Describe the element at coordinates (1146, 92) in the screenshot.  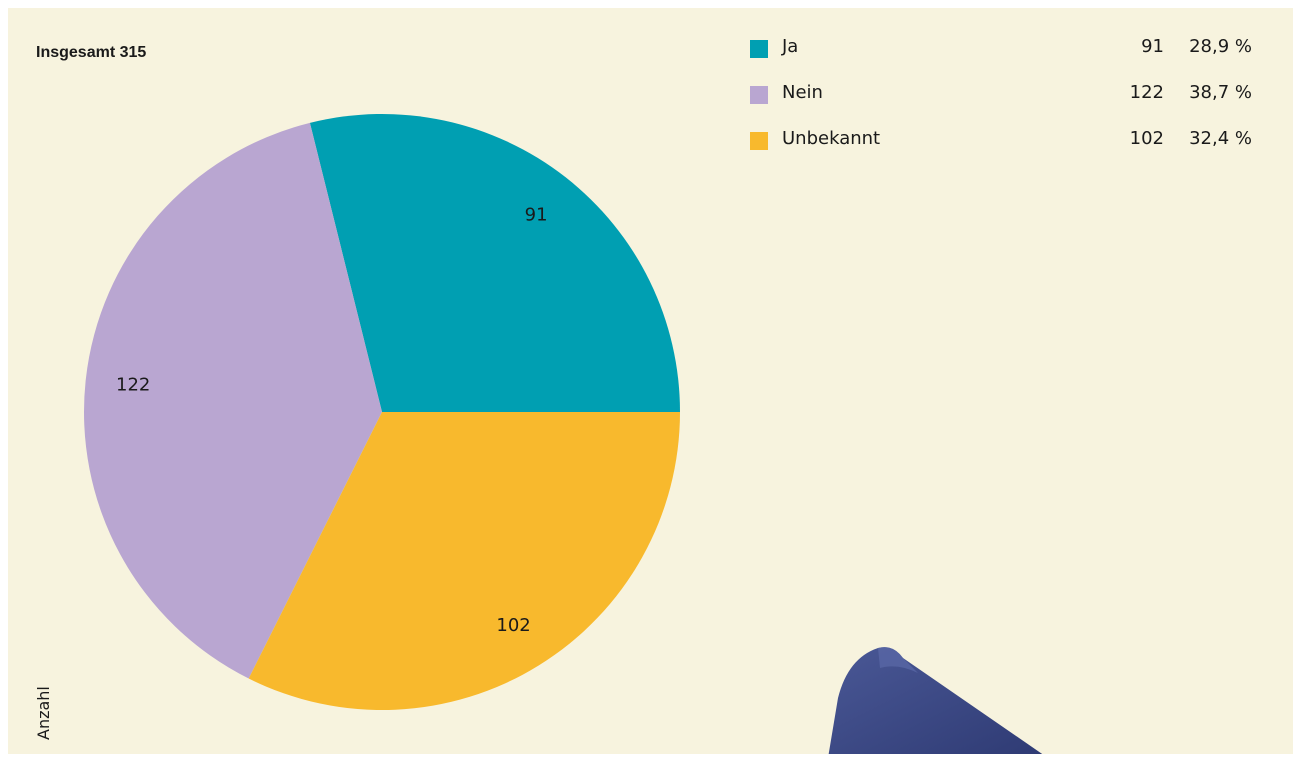
I see `legend-count: 122` at that location.